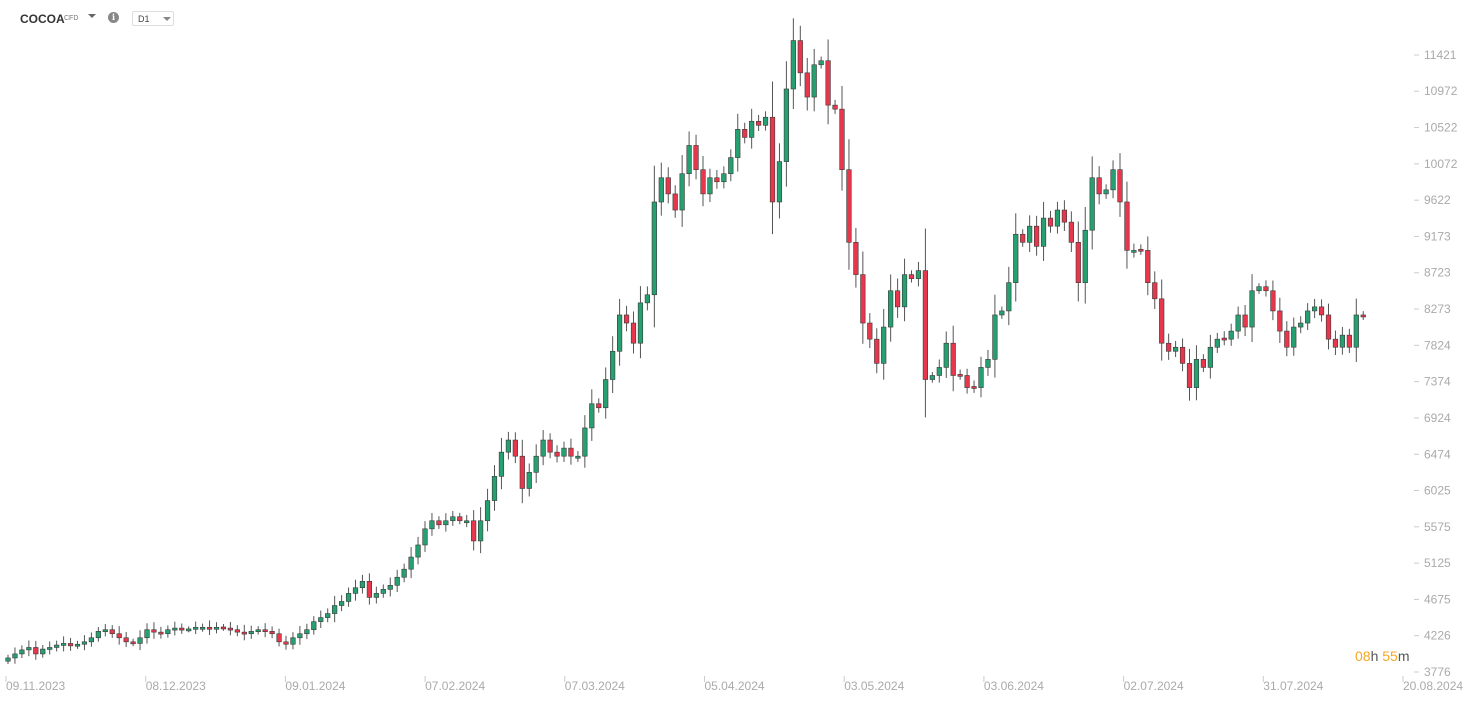 This screenshot has width=1482, height=702. What do you see at coordinates (1363, 656) in the screenshot?
I see `countdown-hours: 08` at bounding box center [1363, 656].